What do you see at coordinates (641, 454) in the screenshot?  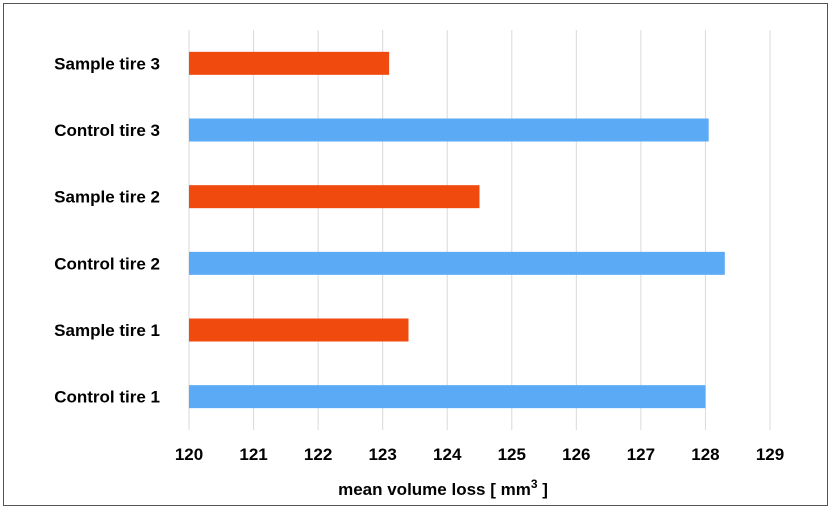 I see `x-tick-label-127: 127` at bounding box center [641, 454].